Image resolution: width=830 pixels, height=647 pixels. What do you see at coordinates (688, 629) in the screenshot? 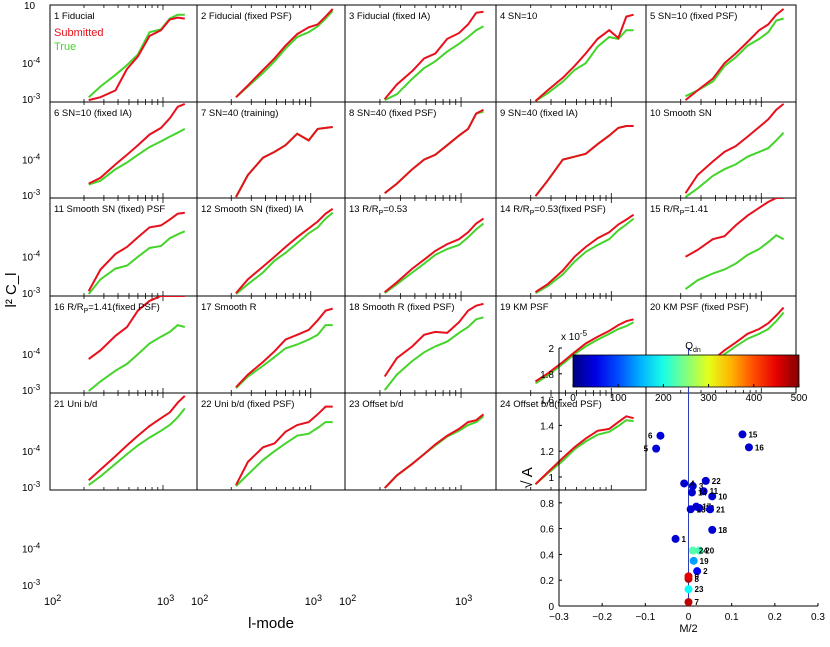
I see `scatter-x-label: M/2` at bounding box center [688, 629].